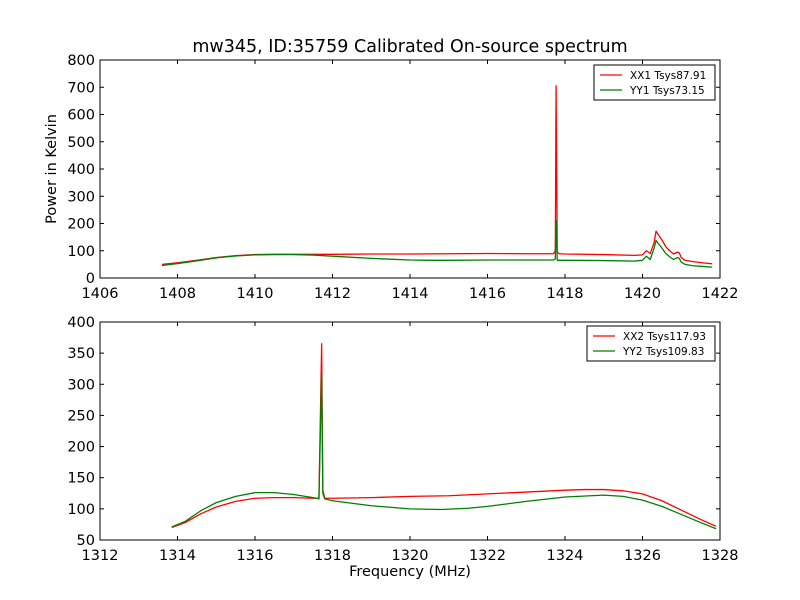  What do you see at coordinates (90, 279) in the screenshot?
I see `y-tick-label: 0` at bounding box center [90, 279].